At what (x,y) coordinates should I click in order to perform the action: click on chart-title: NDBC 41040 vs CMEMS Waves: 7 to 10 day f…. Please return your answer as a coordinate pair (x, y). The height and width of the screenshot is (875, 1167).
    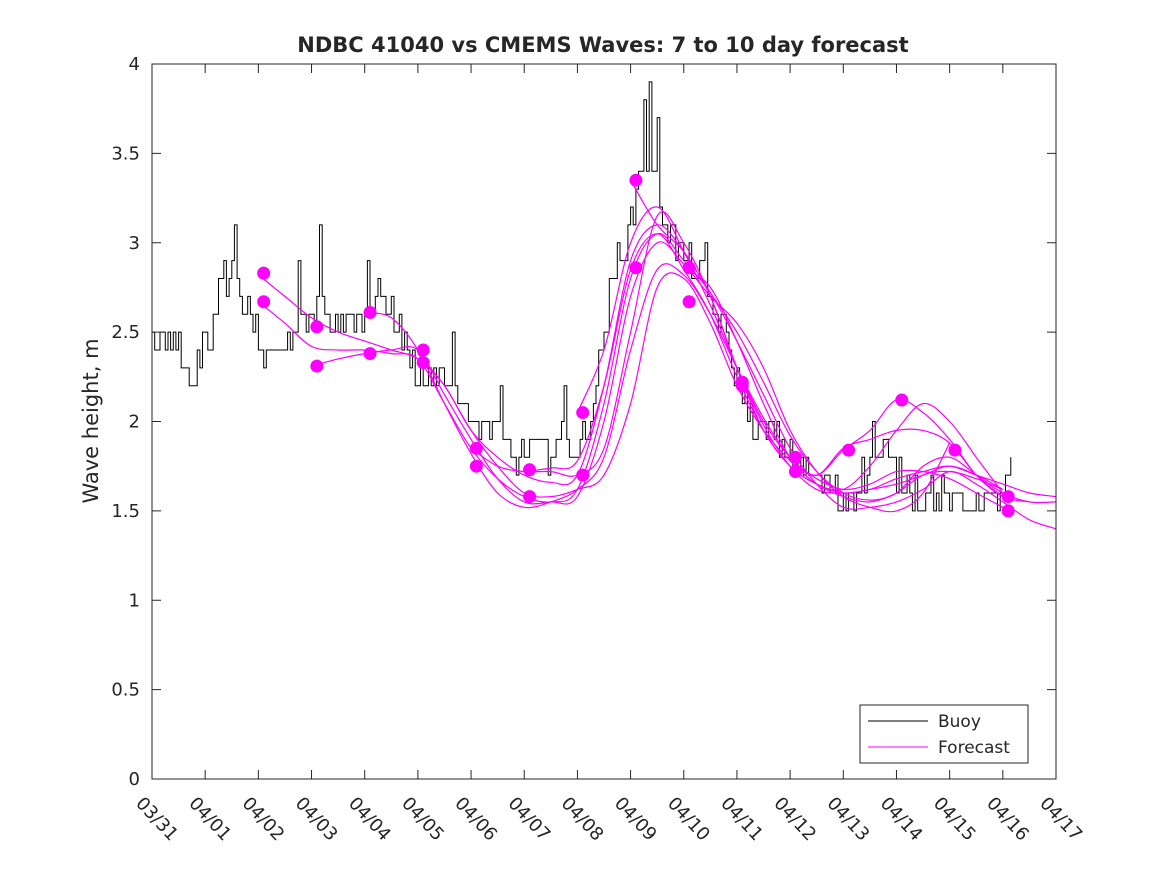
    Looking at the image, I should click on (602, 45).